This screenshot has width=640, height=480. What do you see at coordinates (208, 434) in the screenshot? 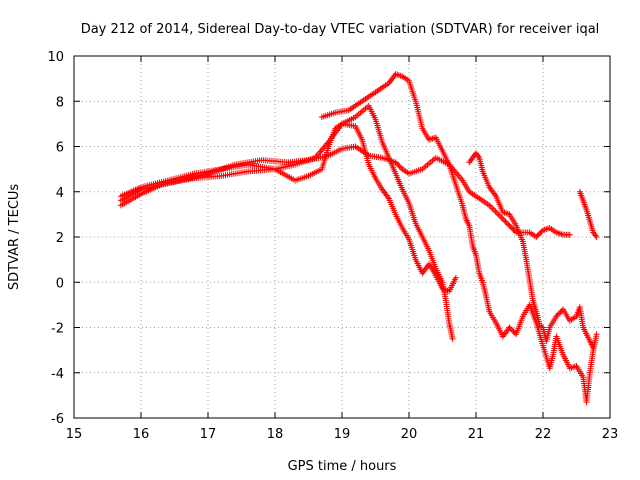
I see `x-tick-label: 17` at bounding box center [208, 434].